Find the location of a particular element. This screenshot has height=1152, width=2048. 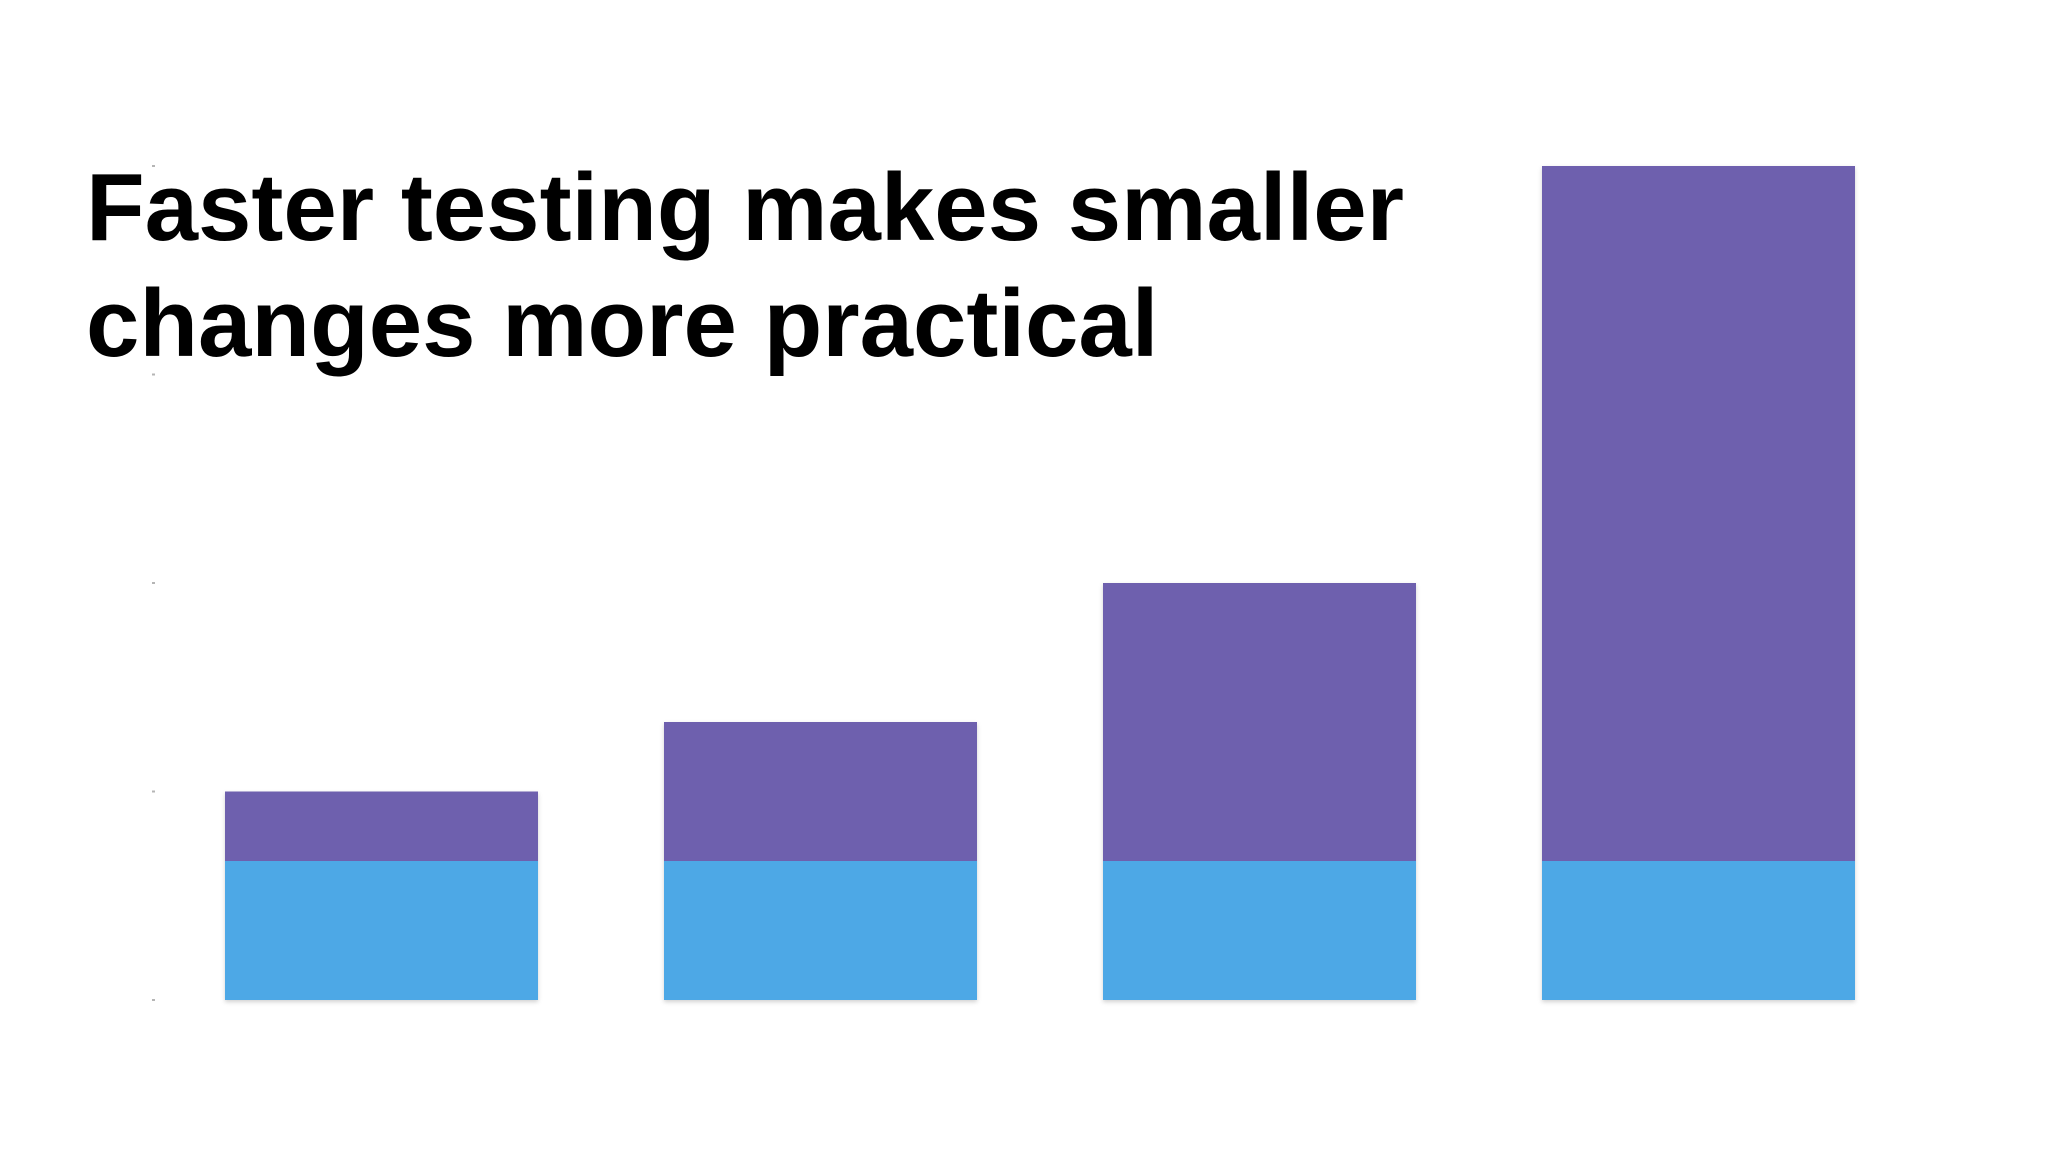

y-axis-tick-marks is located at coordinates (153, 583).